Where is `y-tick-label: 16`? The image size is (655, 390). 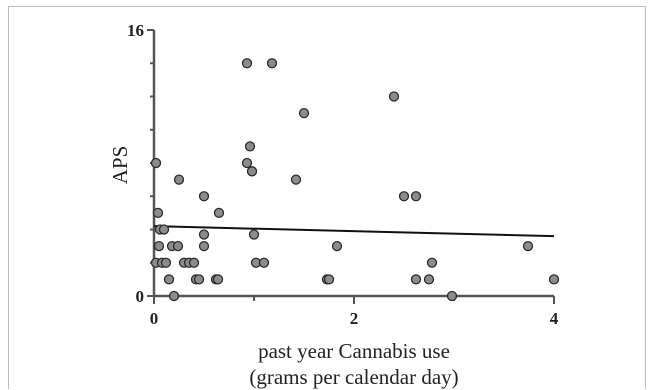 y-tick-label: 16 is located at coordinates (135, 30).